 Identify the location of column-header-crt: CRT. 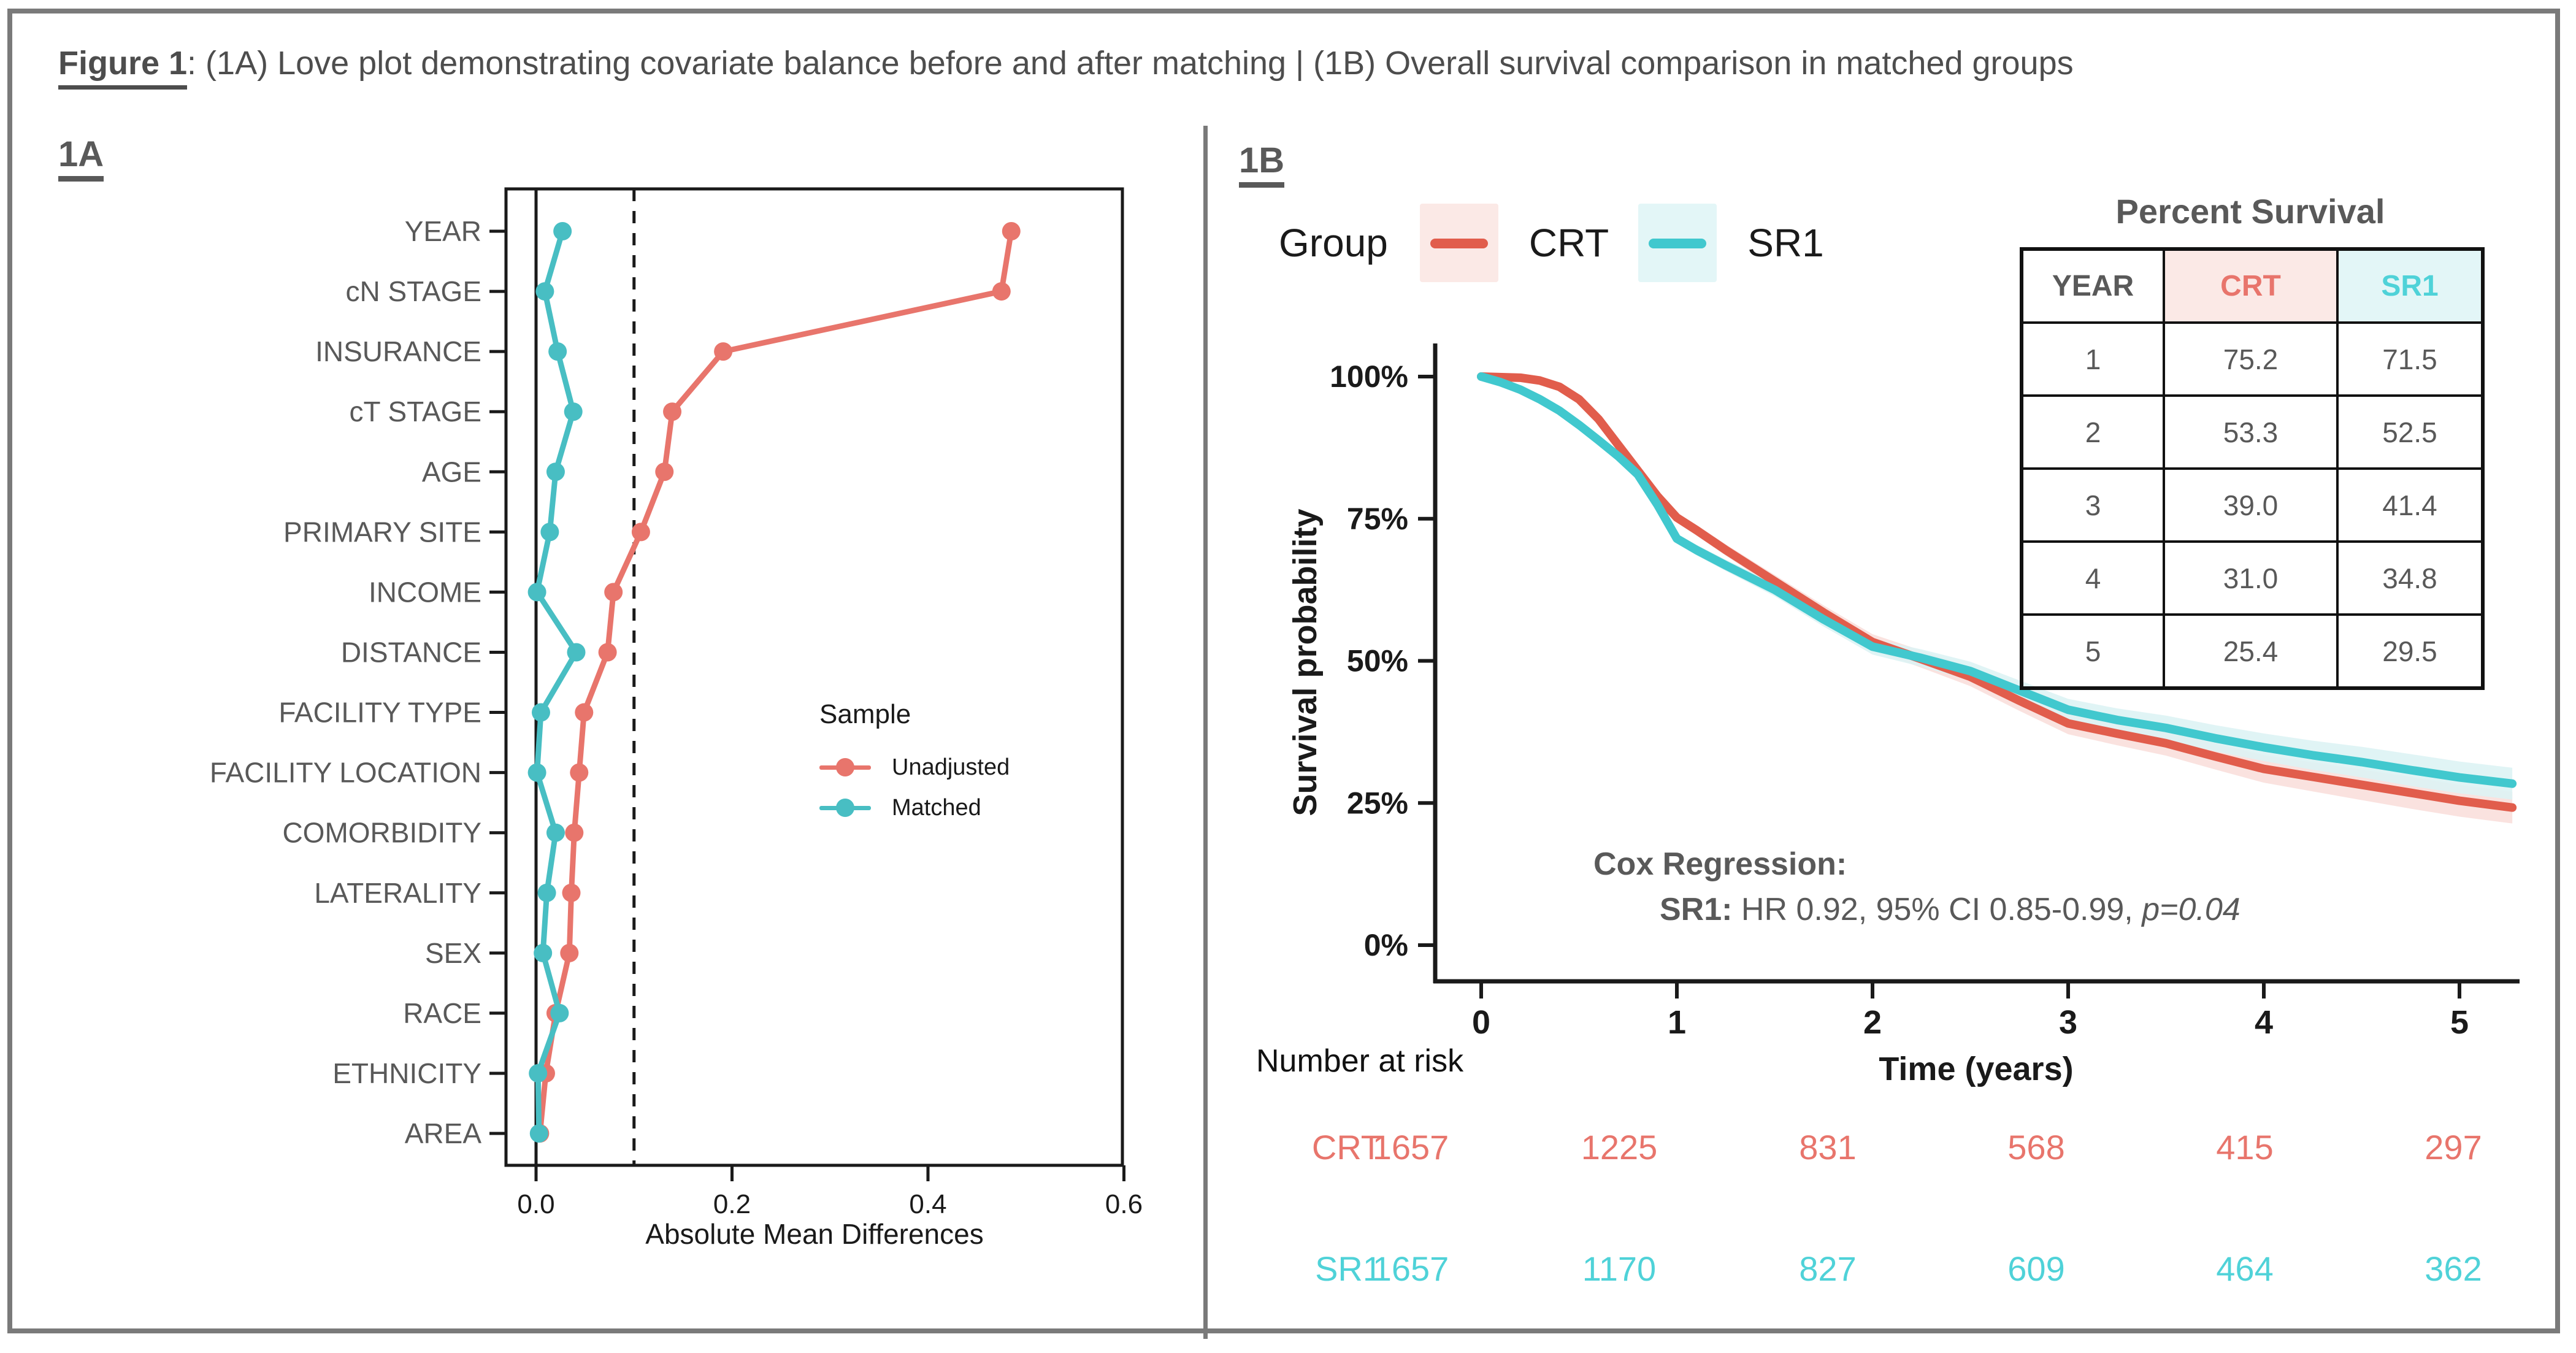
(2251, 286).